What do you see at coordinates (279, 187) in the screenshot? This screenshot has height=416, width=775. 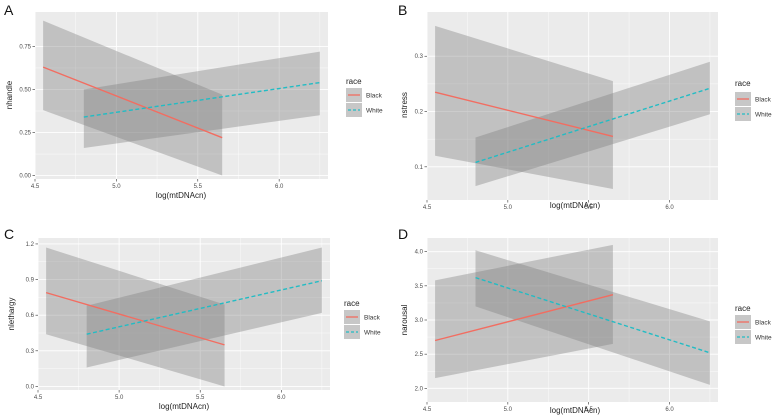 I see `x-tick-label-A: 6.0` at bounding box center [279, 187].